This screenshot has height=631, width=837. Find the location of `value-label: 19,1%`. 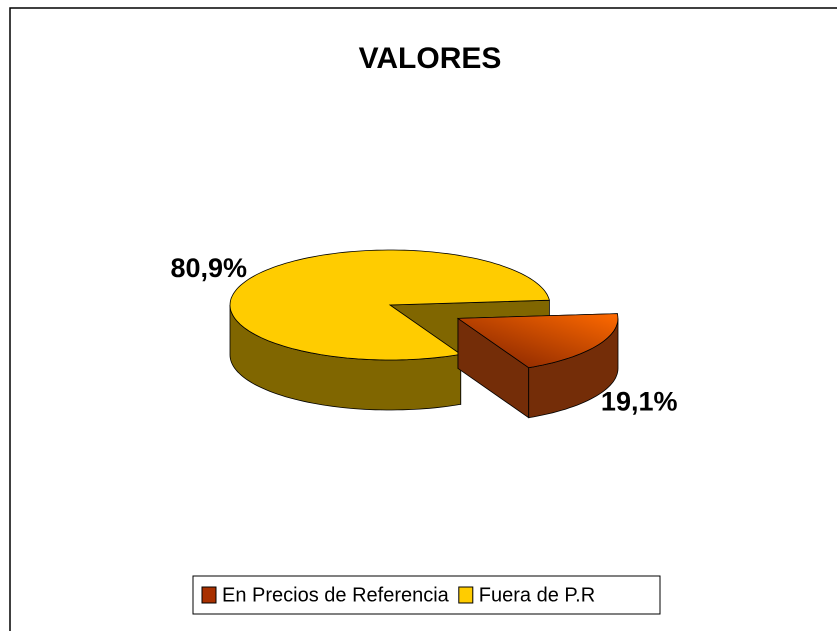

value-label: 19,1% is located at coordinates (639, 402).